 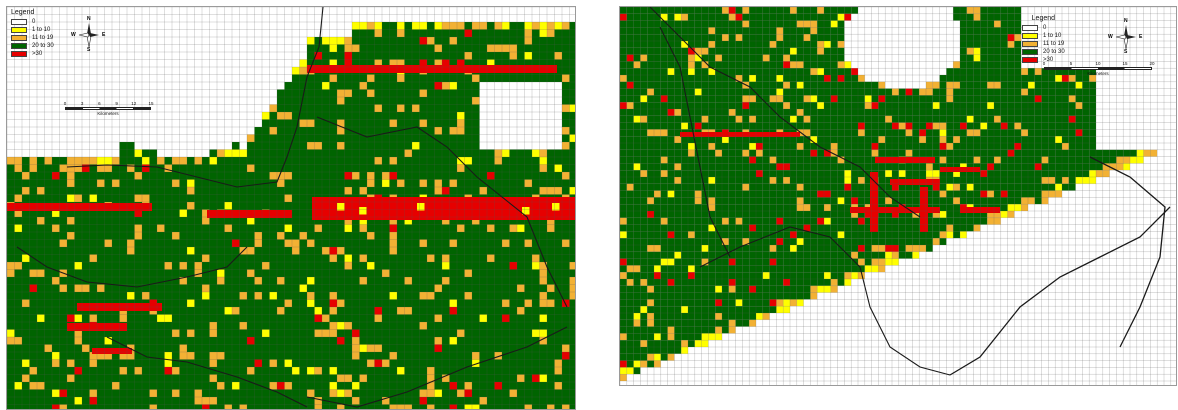 I want to click on legend-right: Legend 0 1 to 10 11 to 19 20 to 30 >30, so click(x=1043, y=39).